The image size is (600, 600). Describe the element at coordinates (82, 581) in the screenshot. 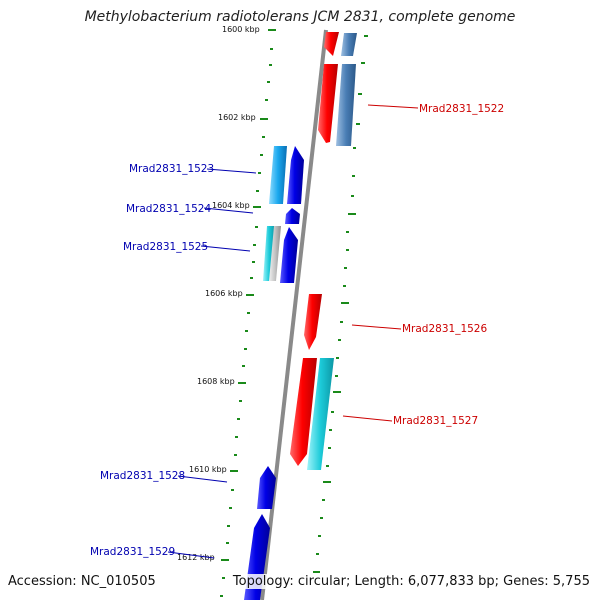

I see `accession-text: Accession: NC_010505` at that location.